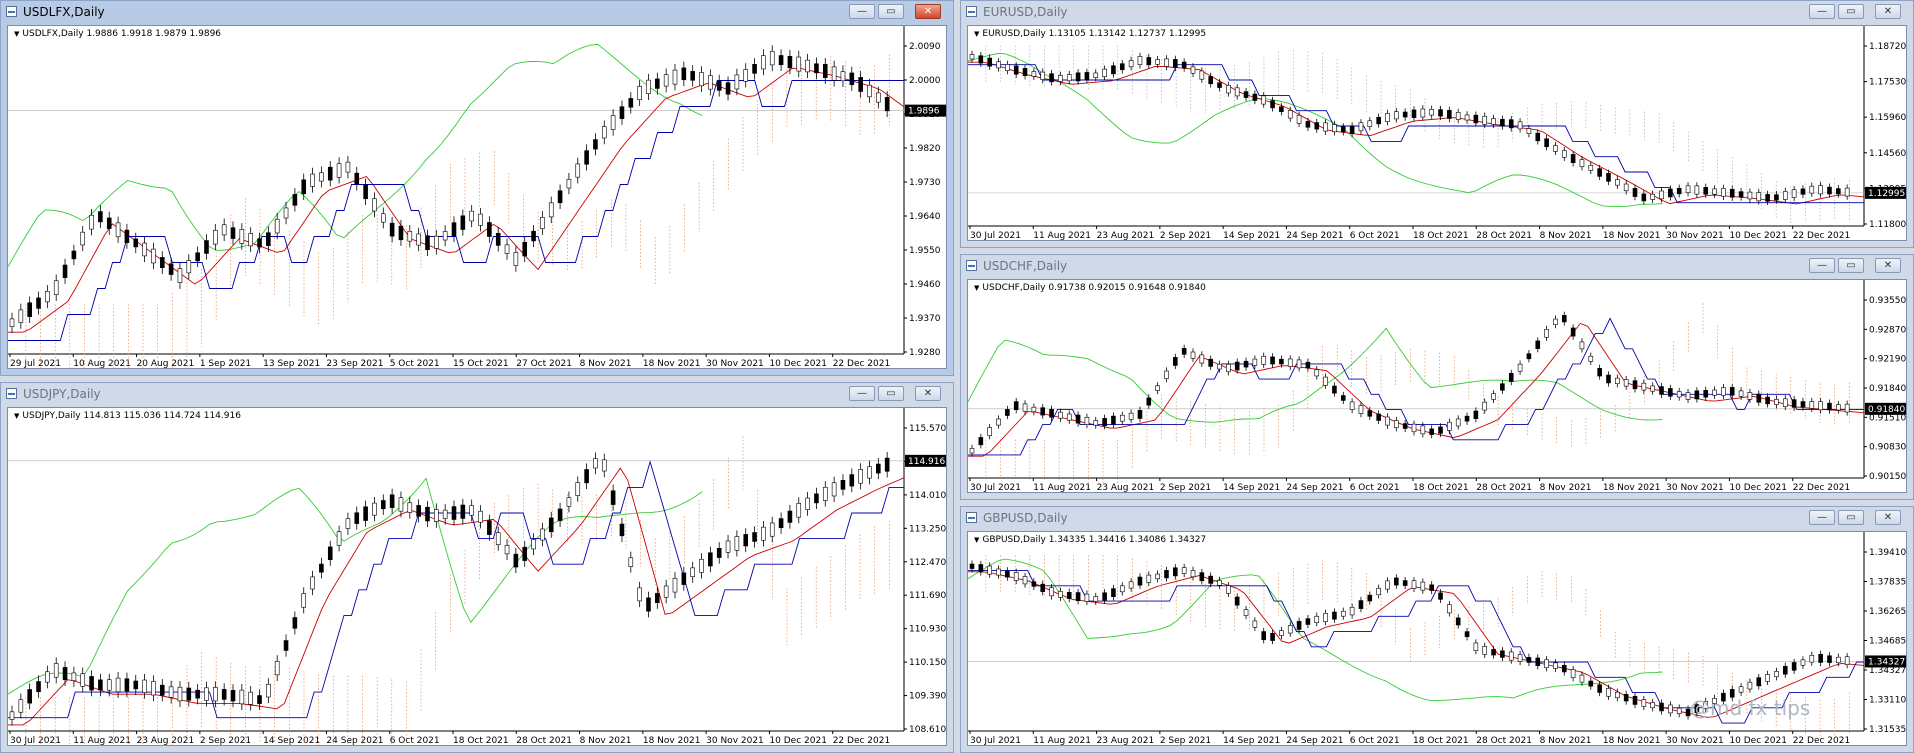 This screenshot has height=753, width=1914. I want to click on window-title: EURUSD,Daily, so click(1025, 12).